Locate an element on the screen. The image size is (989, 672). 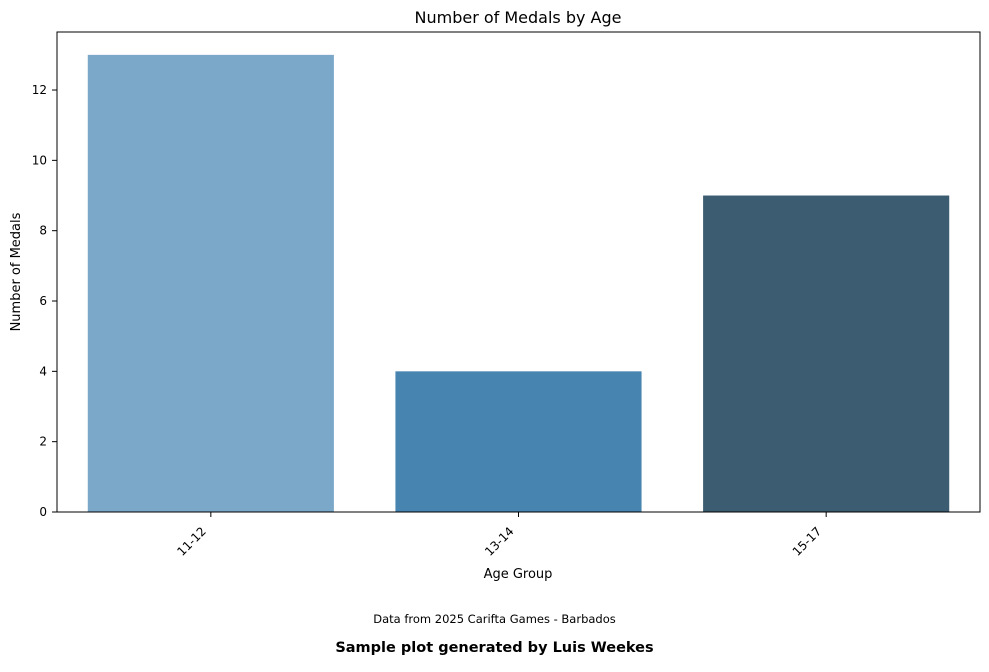
y-tick-label: 10 is located at coordinates (39, 160).